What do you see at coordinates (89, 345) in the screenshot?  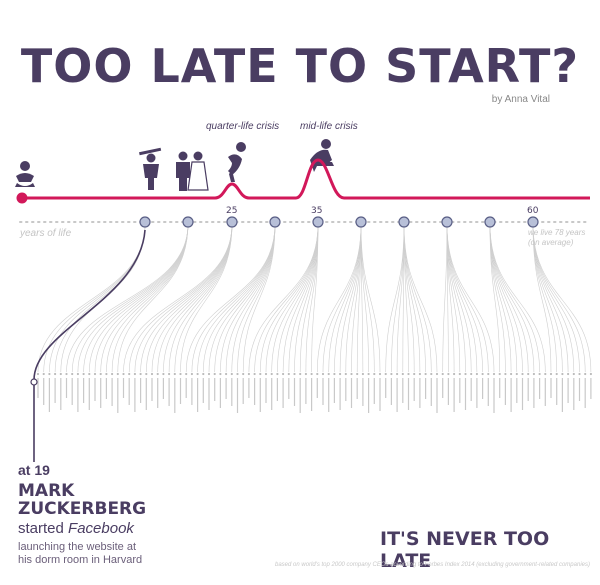 I see `zuckerberg-connector` at bounding box center [89, 345].